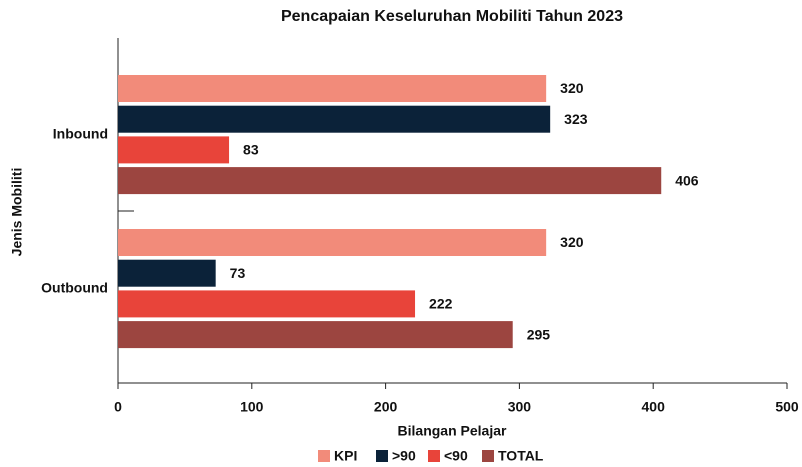 Image resolution: width=802 pixels, height=467 pixels. I want to click on x-tick-label: 500, so click(787, 407).